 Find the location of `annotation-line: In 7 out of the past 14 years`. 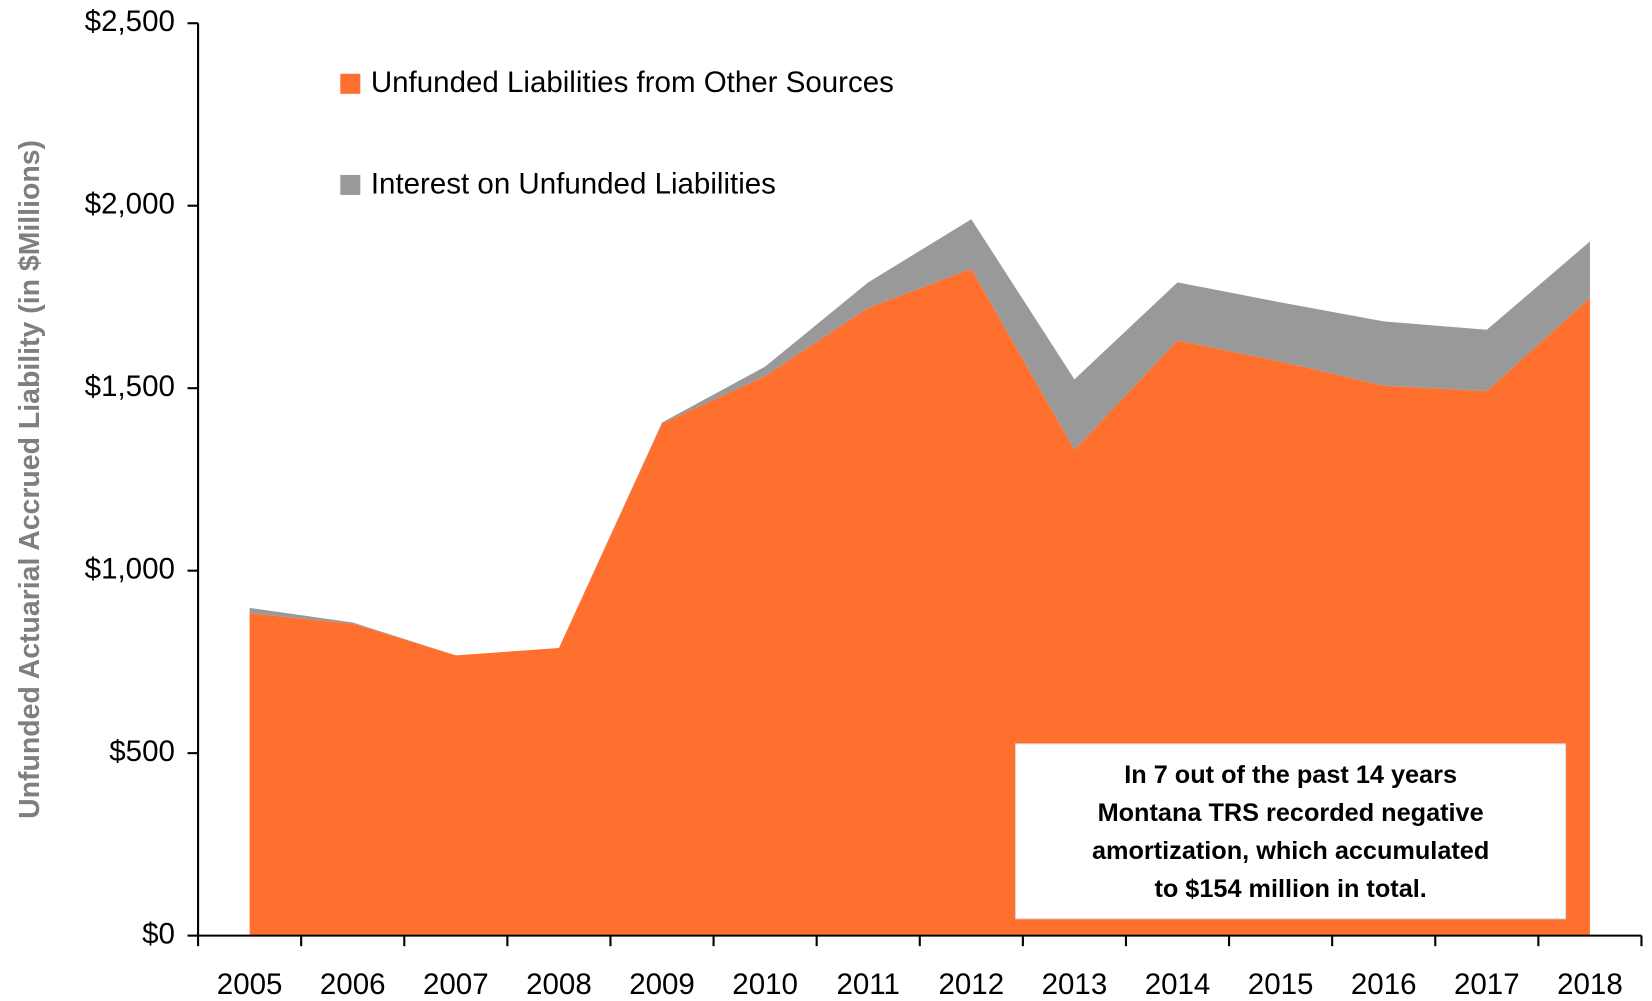

annotation-line: In 7 out of the past 14 years is located at coordinates (1290, 775).